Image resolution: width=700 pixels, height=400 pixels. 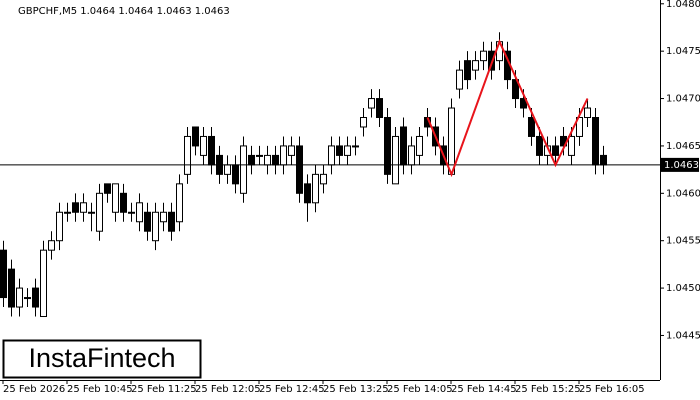 I want to click on x-tick-label: 25 Feb 10:45, so click(x=100, y=389).